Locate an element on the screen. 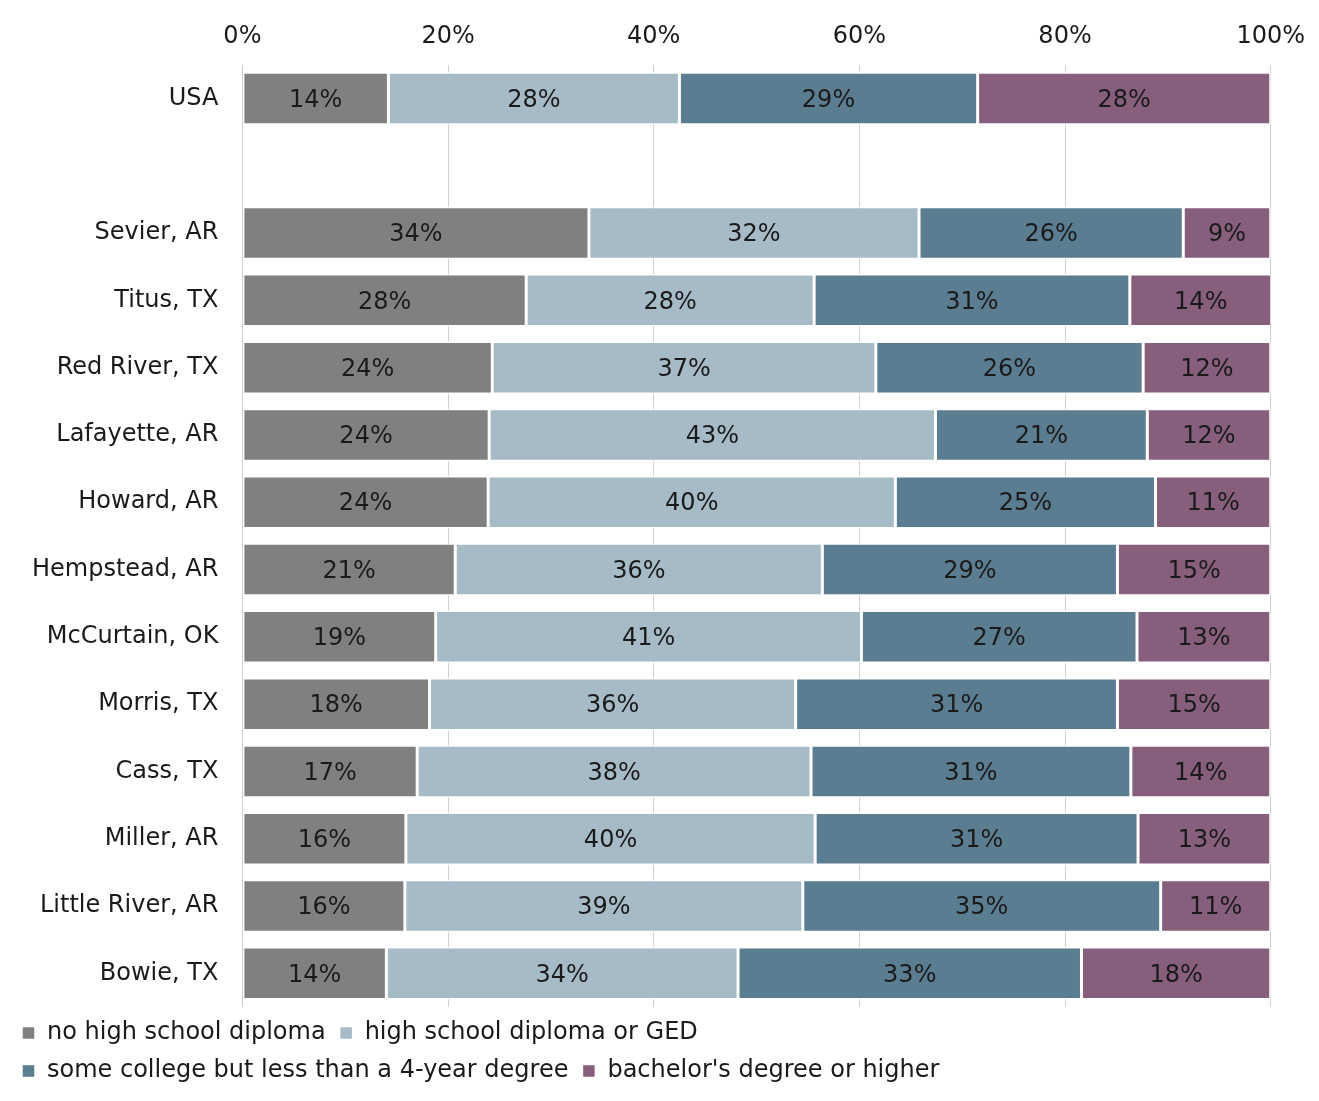 Image resolution: width=1319 pixels, height=1101 pixels. x-tick-label: 100% is located at coordinates (1271, 34).